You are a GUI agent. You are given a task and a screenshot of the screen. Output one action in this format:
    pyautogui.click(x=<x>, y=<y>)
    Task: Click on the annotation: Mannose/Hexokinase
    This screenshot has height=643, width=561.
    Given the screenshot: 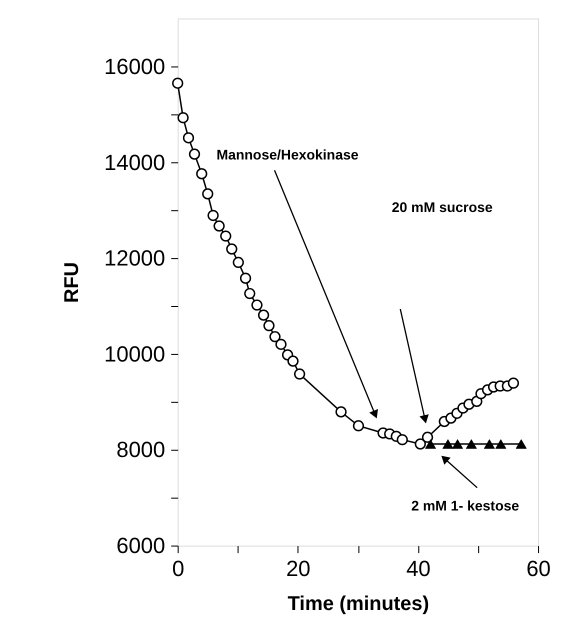 What is the action you would take?
    pyautogui.click(x=287, y=154)
    